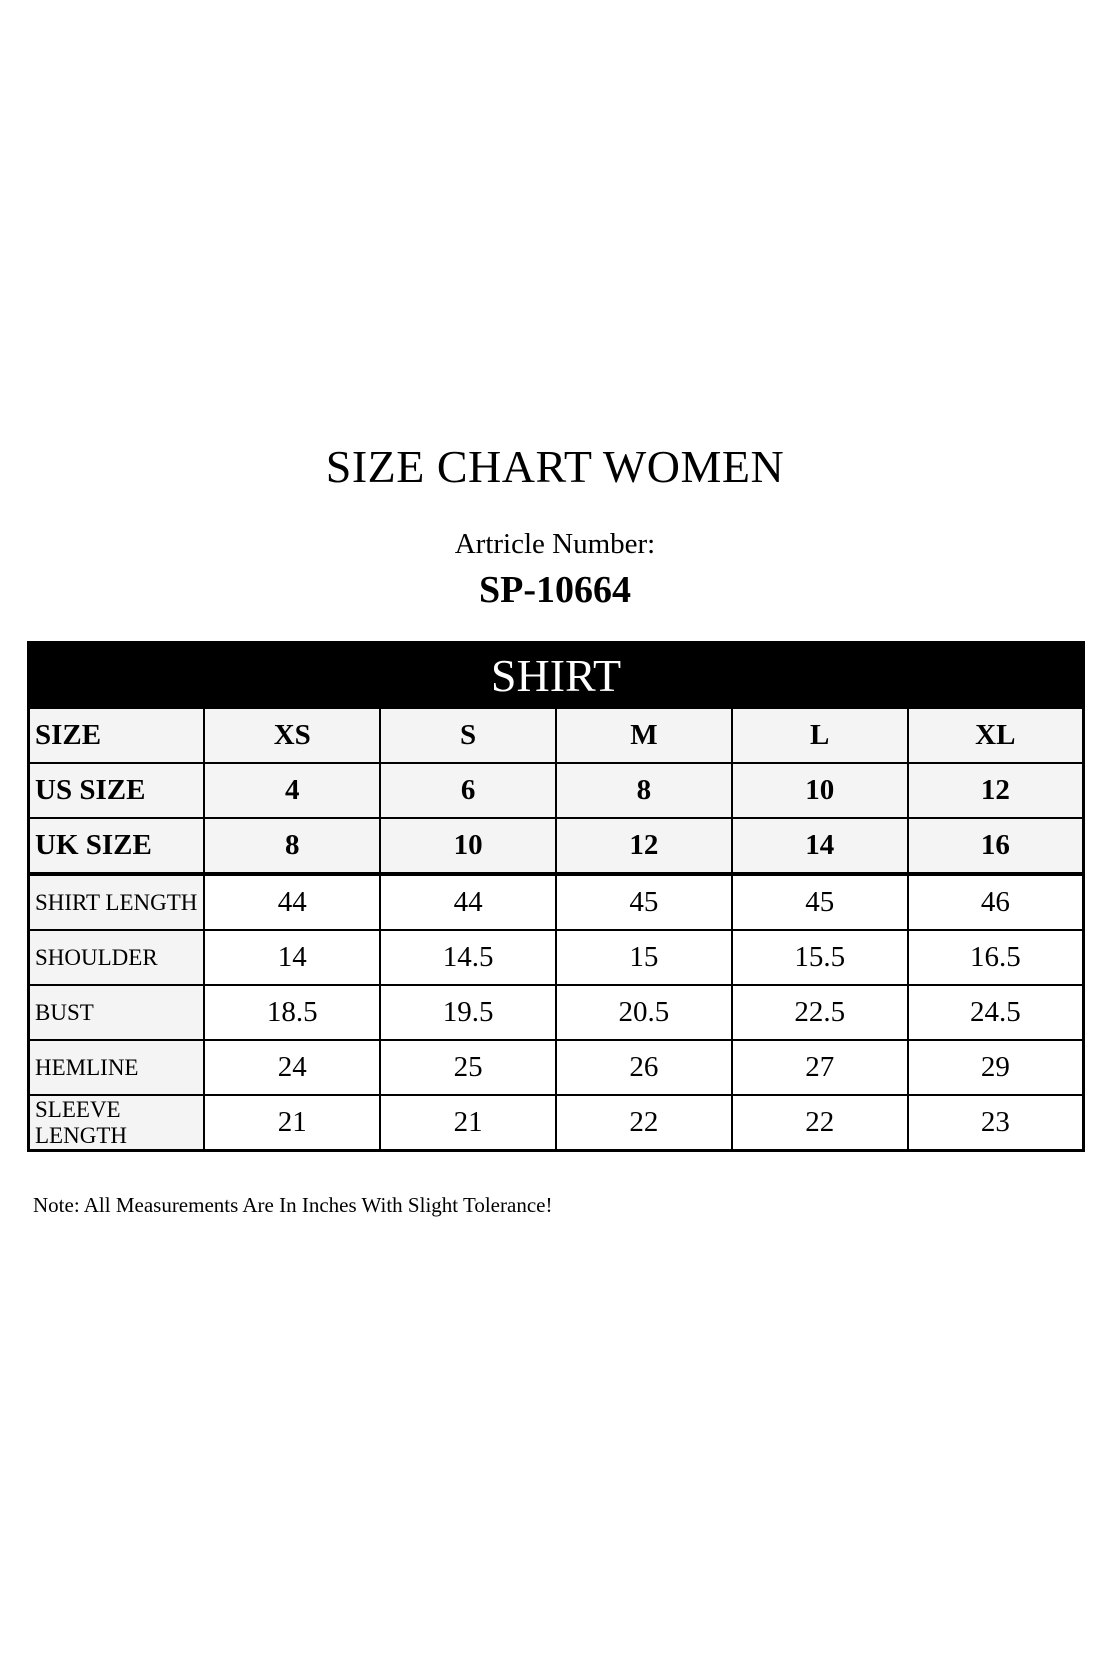 This screenshot has height=1665, width=1110. I want to click on table-row: BUST 18.5 19.5 20.5 22.5 24.5, so click(556, 1012).